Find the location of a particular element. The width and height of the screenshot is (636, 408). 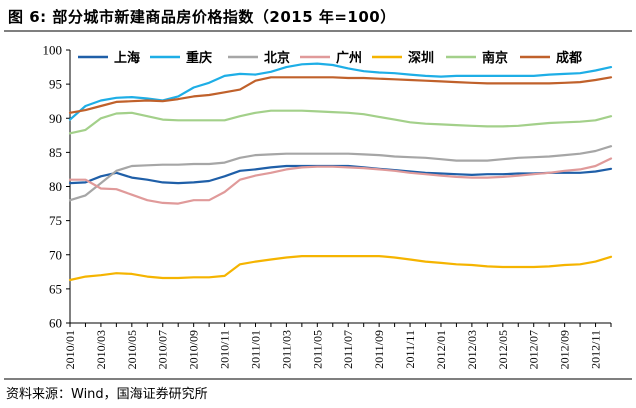

y-tick-label: 80 is located at coordinates (55, 186).